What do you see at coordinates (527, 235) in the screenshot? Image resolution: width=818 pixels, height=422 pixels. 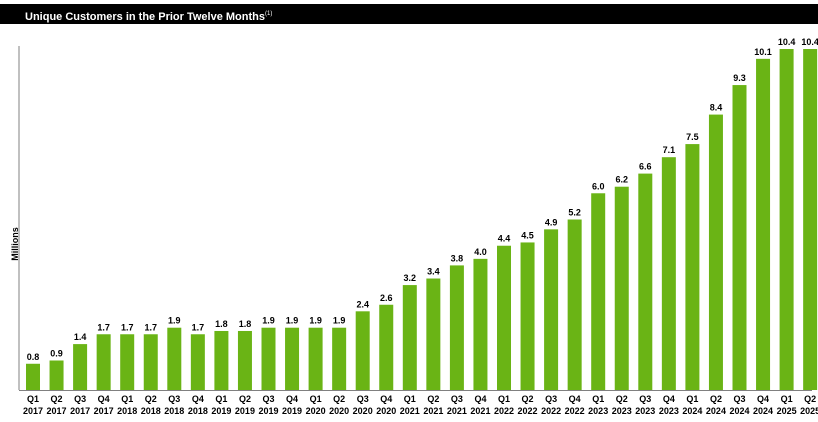 I see `data-label: 4.5` at bounding box center [527, 235].